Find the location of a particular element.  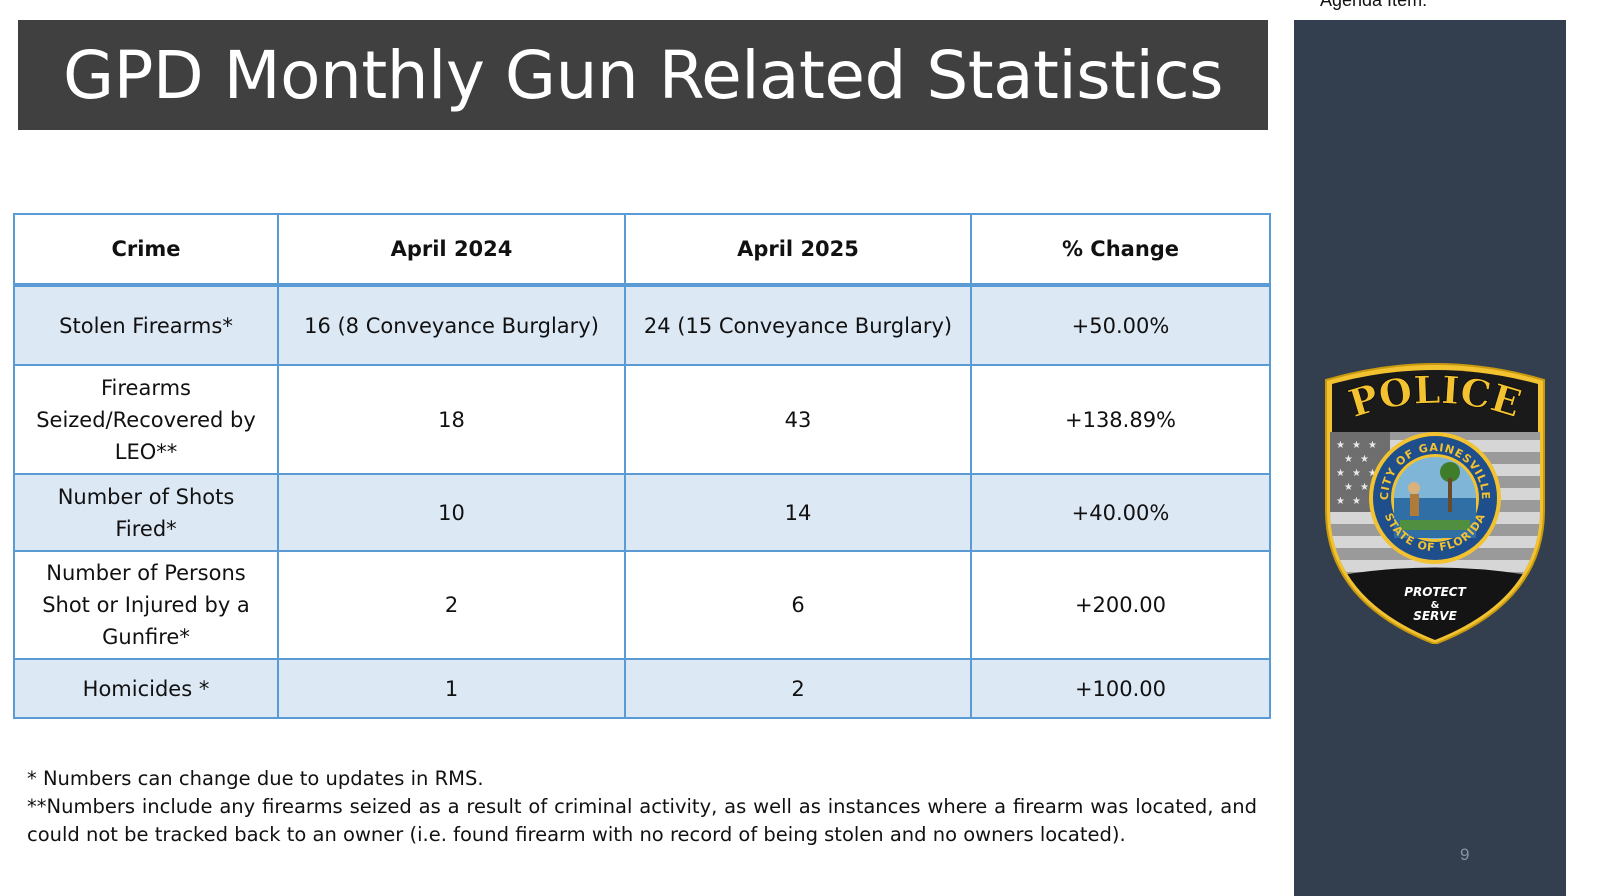

column-header-april-2025: April 2025 is located at coordinates (798, 250).